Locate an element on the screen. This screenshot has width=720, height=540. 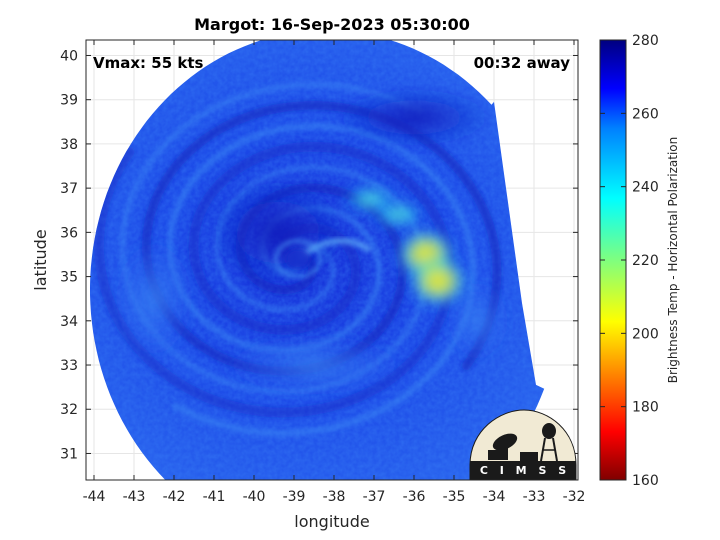
y-tick-label: 40 is located at coordinates (69, 56).